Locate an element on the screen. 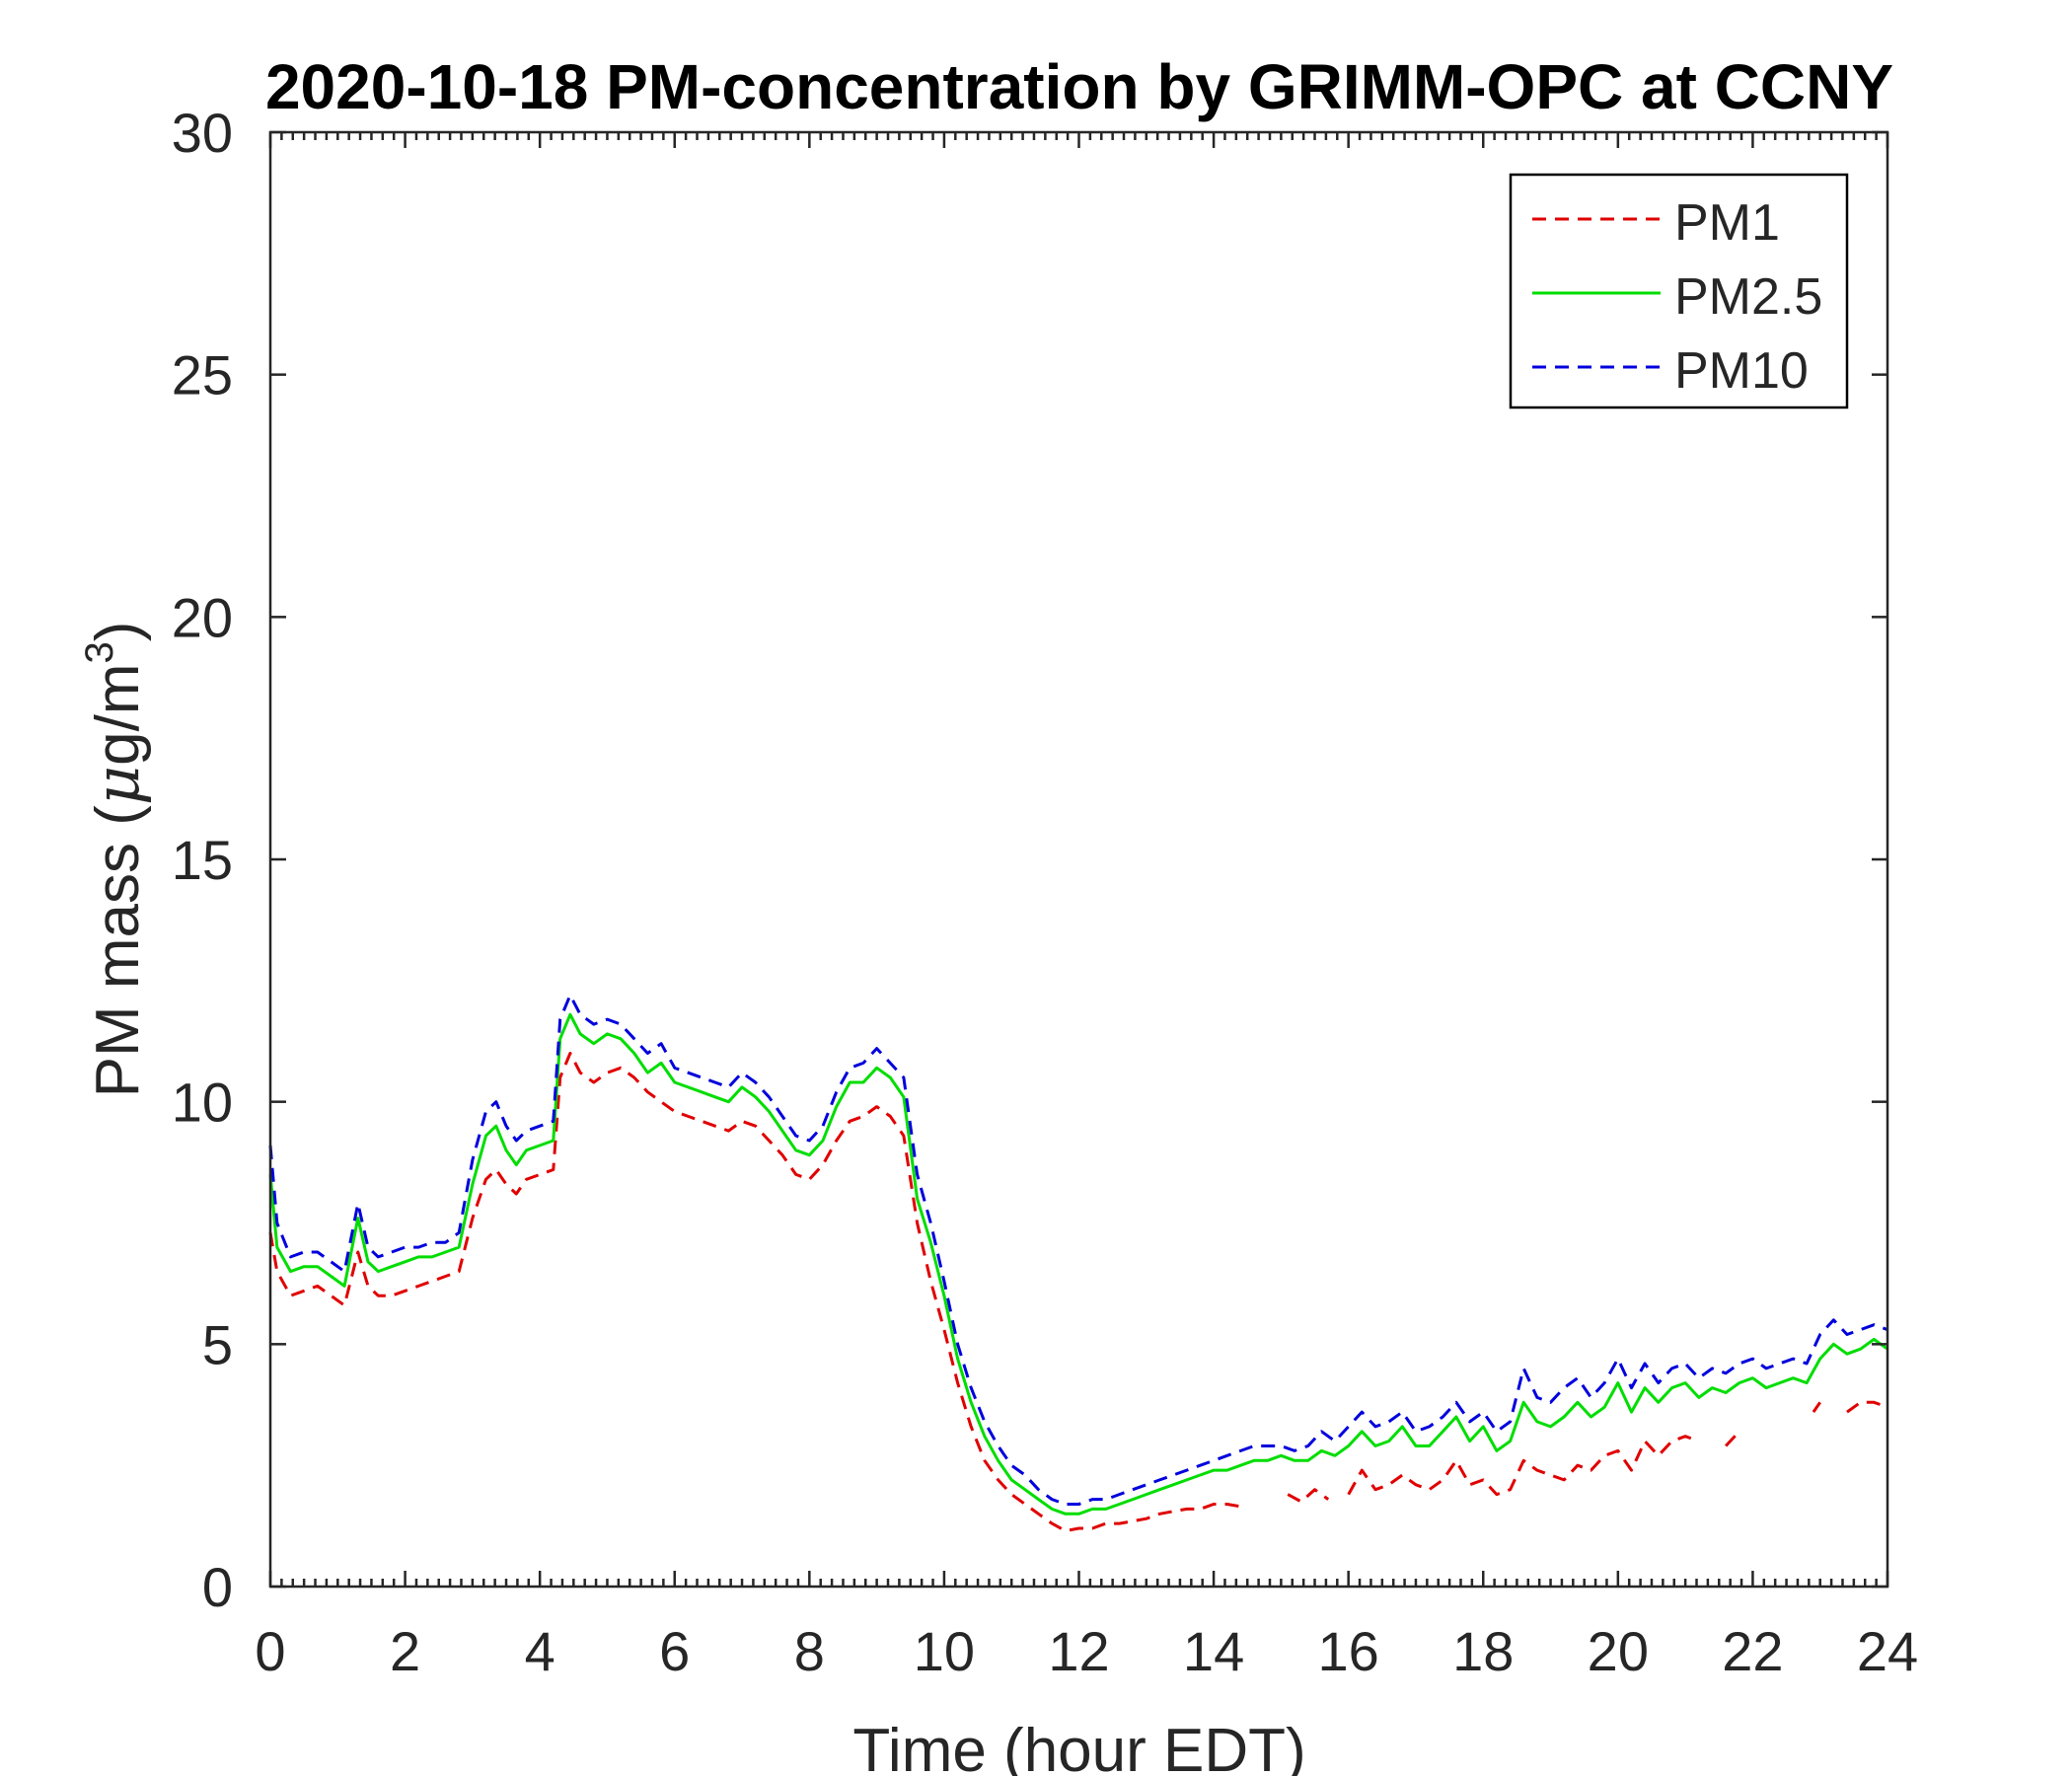 Image resolution: width=2072 pixels, height=1776 pixels. x-tick-label: 12 is located at coordinates (1078, 1651).